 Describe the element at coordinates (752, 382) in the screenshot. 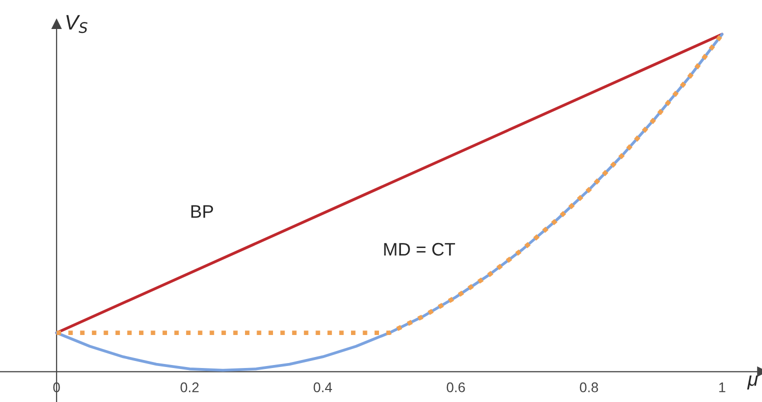

I see `x-axis-title: μ` at that location.